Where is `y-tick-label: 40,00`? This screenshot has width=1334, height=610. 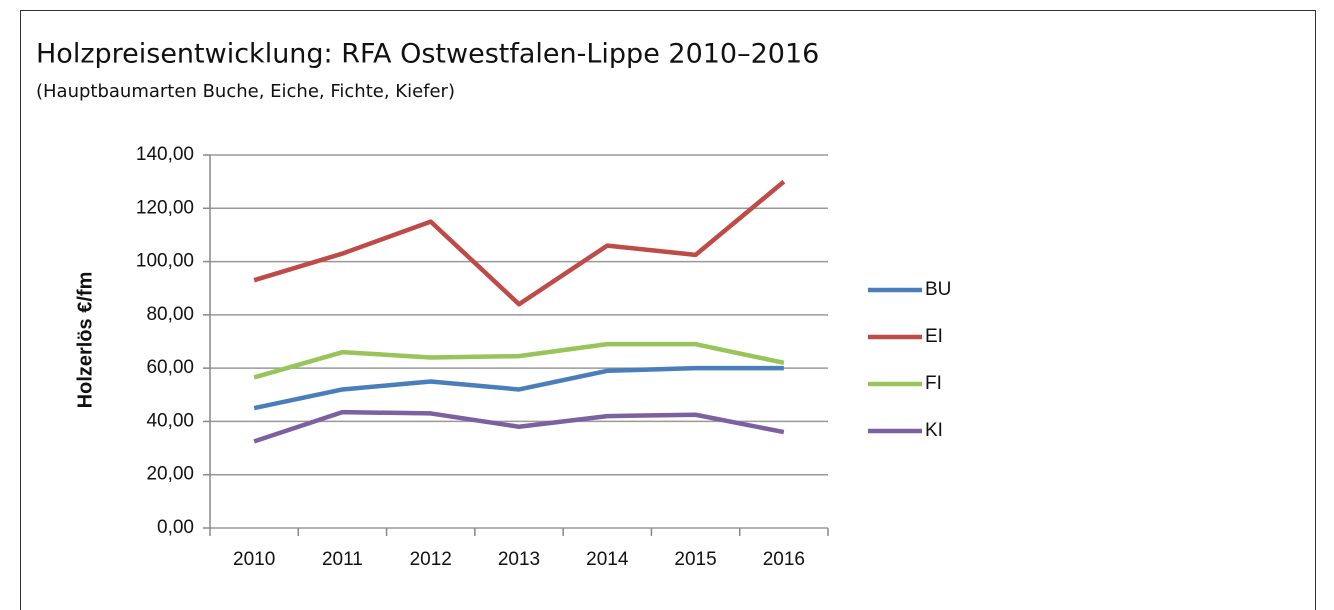
y-tick-label: 40,00 is located at coordinates (170, 420).